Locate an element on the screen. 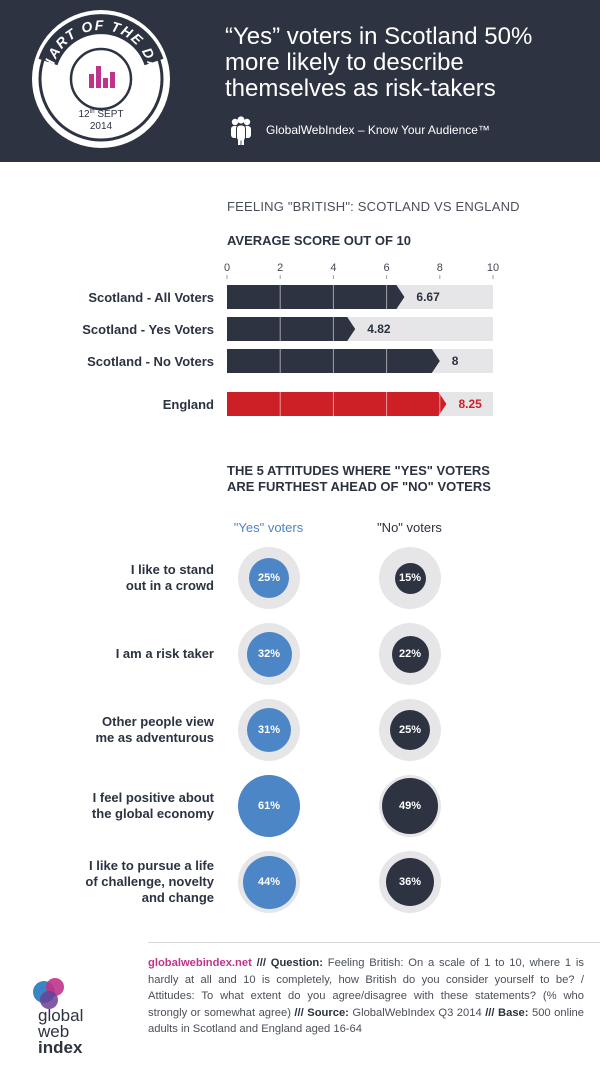 This screenshot has width=600, height=1085. category-label: Scotland - Yes Voters is located at coordinates (148, 329).